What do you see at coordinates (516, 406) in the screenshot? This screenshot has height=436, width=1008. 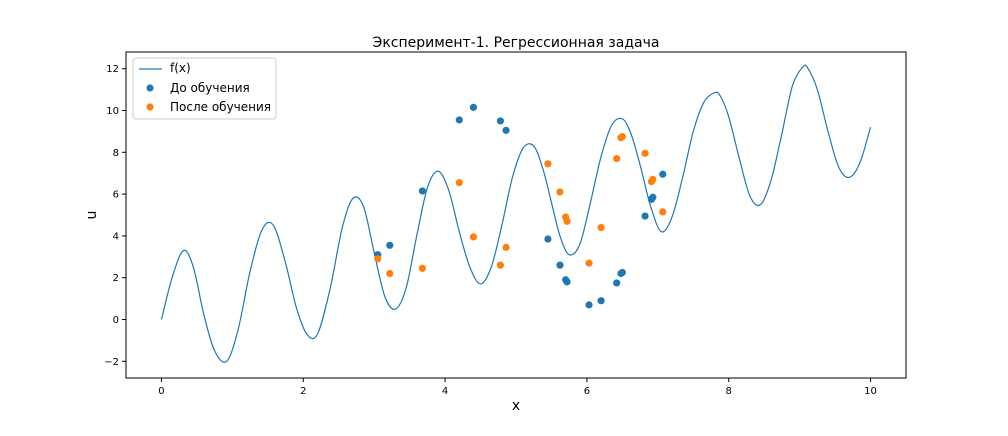 I see `x-axis-label: x` at bounding box center [516, 406].